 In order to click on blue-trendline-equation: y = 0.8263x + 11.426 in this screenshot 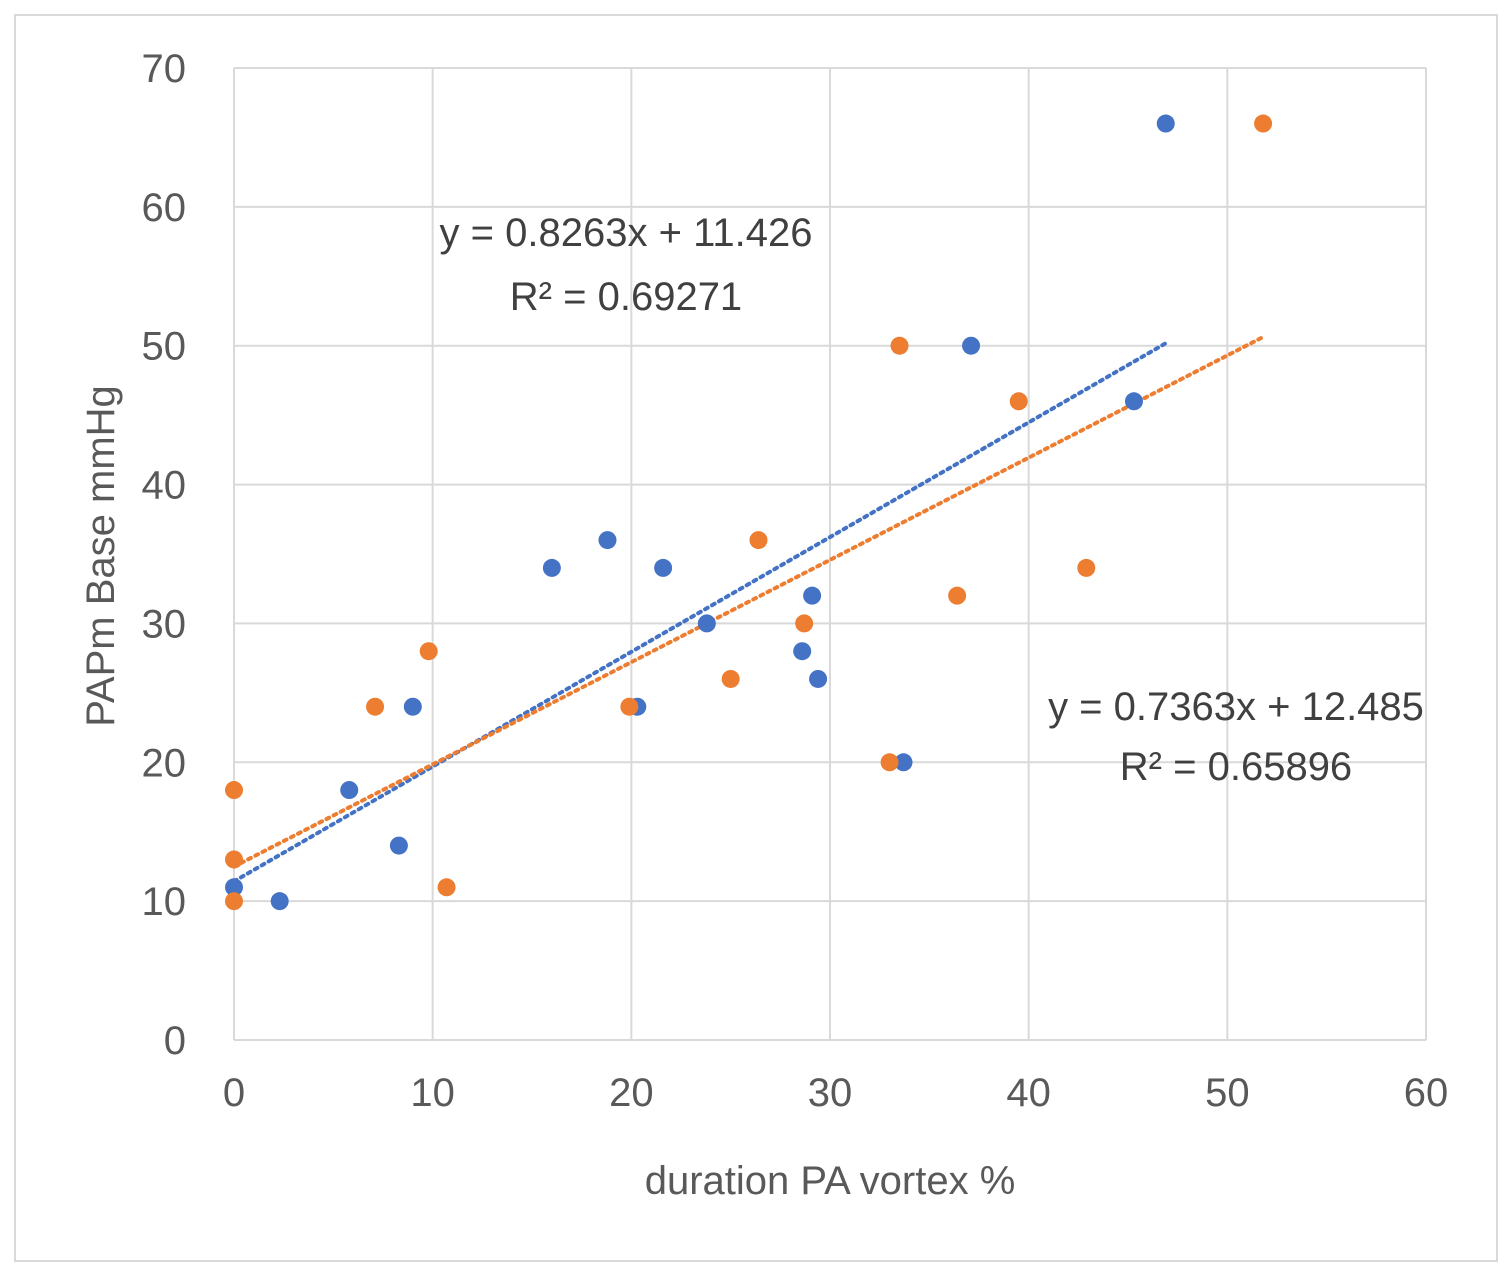, I will do `click(626, 233)`.